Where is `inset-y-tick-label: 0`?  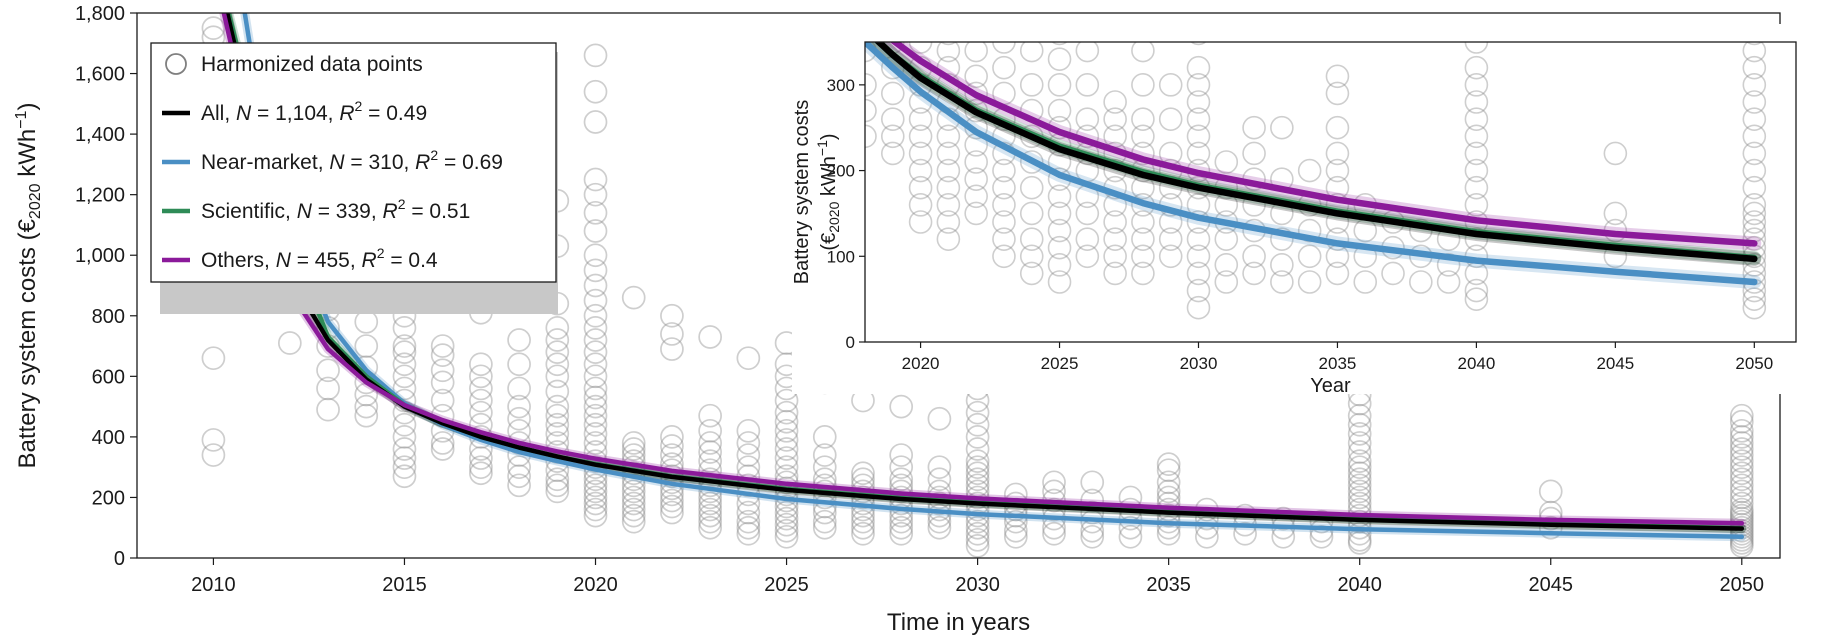
inset-y-tick-label: 0 is located at coordinates (850, 342).